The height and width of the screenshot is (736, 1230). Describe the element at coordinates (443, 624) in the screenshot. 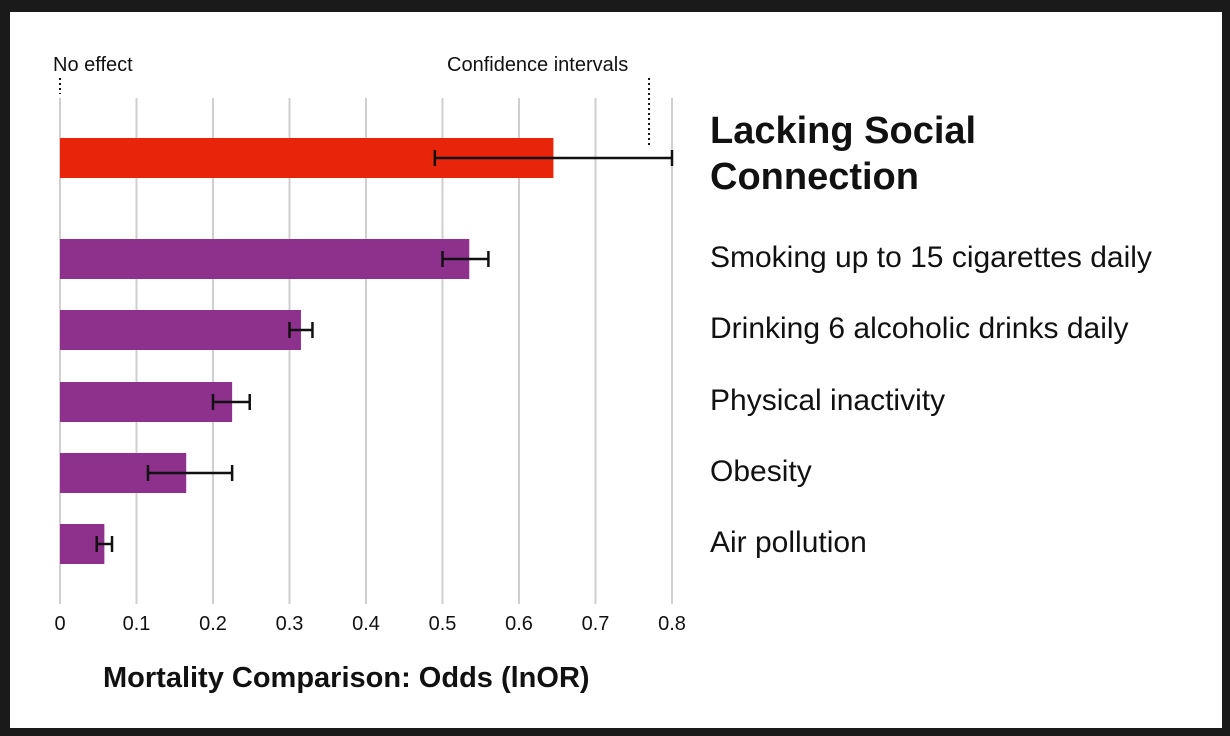

I see `x-tick-label-5: 0.5` at that location.